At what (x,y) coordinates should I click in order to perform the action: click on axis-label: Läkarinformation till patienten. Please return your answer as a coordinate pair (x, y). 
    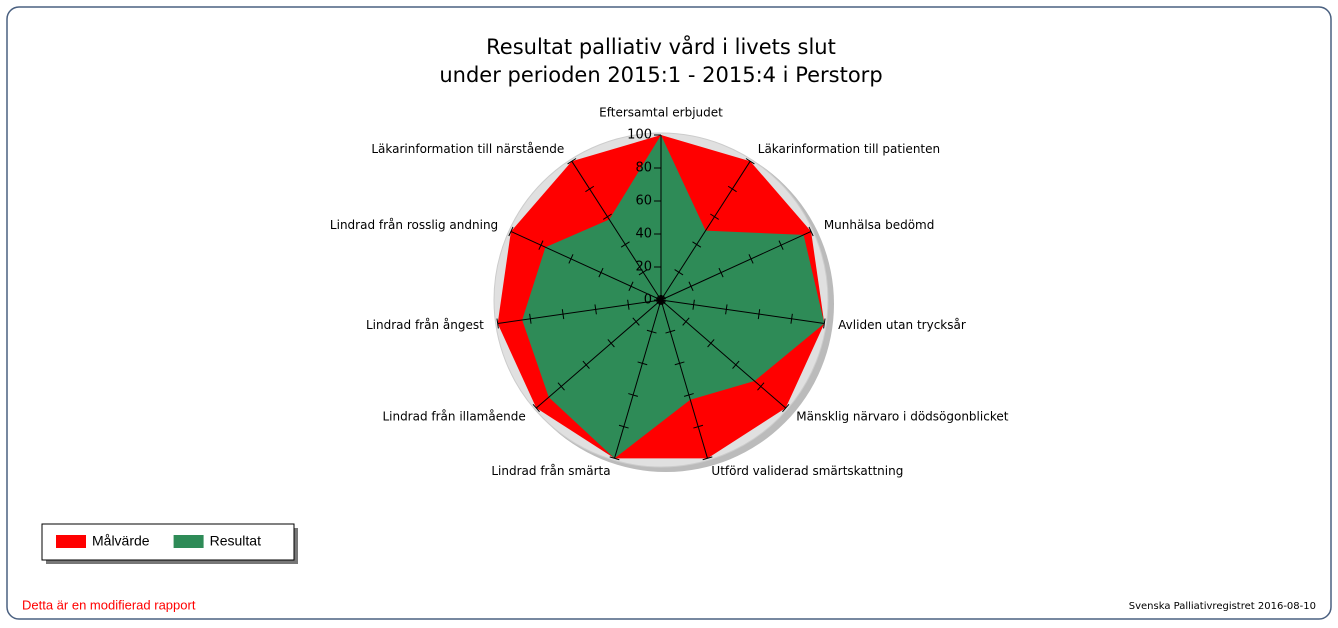
    Looking at the image, I should click on (849, 149).